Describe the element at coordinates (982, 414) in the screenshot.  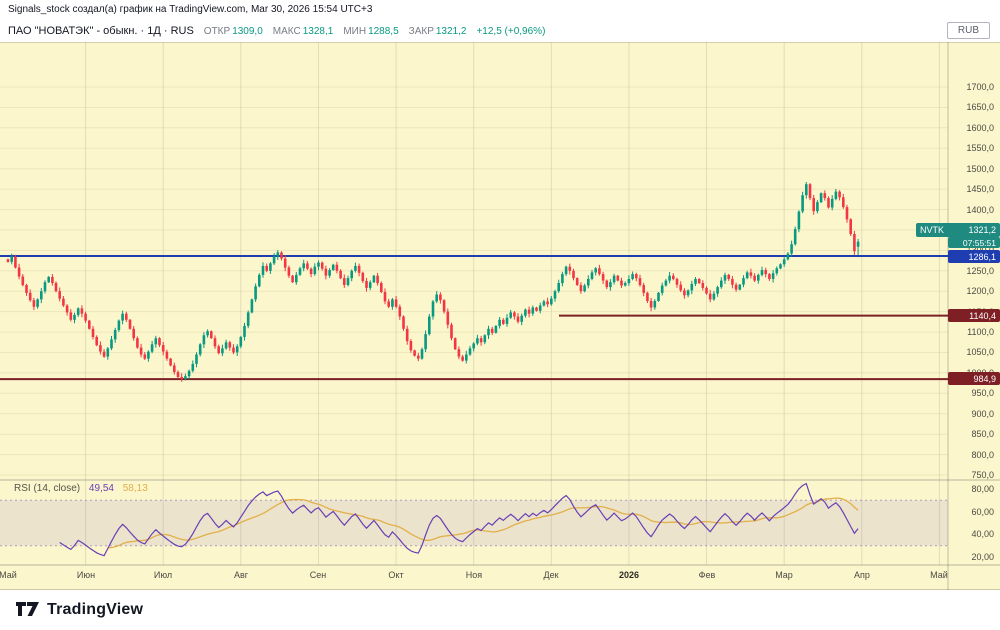
I see `price-tick-label: 900,0` at that location.